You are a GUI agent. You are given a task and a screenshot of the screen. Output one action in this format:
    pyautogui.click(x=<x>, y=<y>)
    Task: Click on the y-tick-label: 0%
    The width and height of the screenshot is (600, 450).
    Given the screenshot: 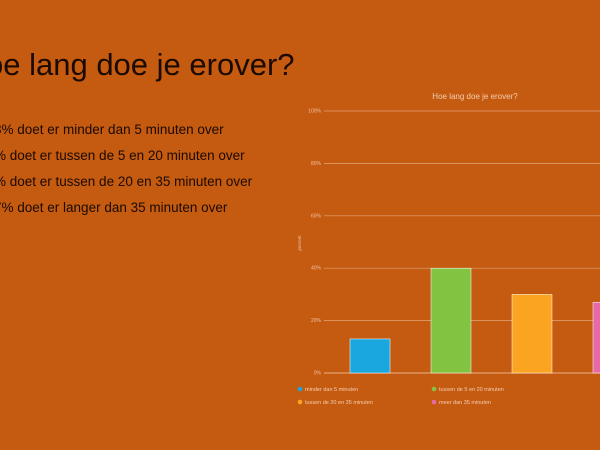 What is the action you would take?
    pyautogui.click(x=318, y=374)
    